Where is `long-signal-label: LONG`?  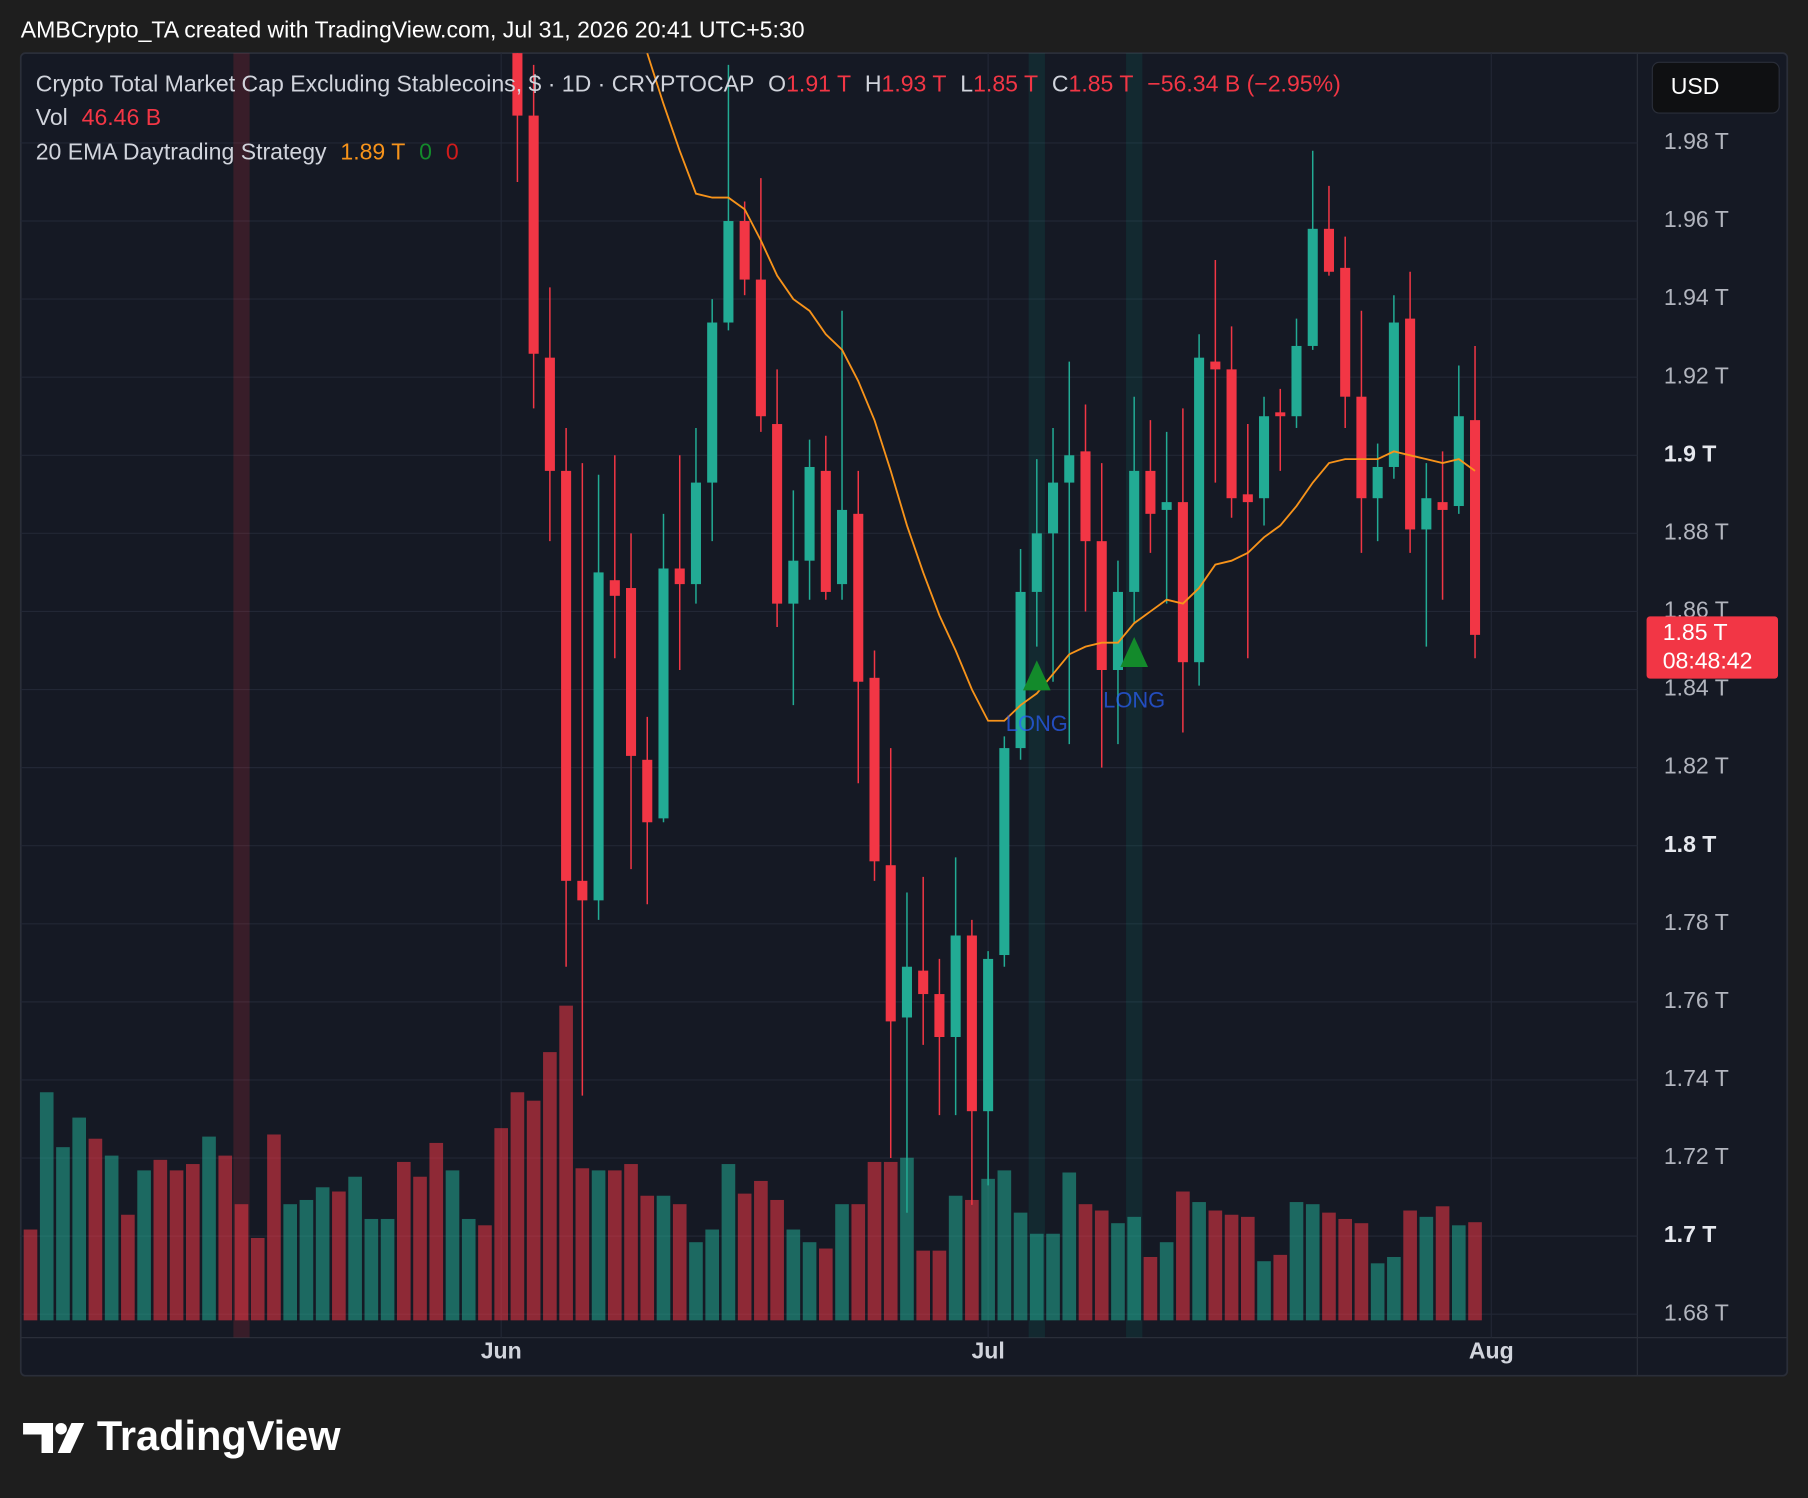
long-signal-label: LONG is located at coordinates (1134, 699).